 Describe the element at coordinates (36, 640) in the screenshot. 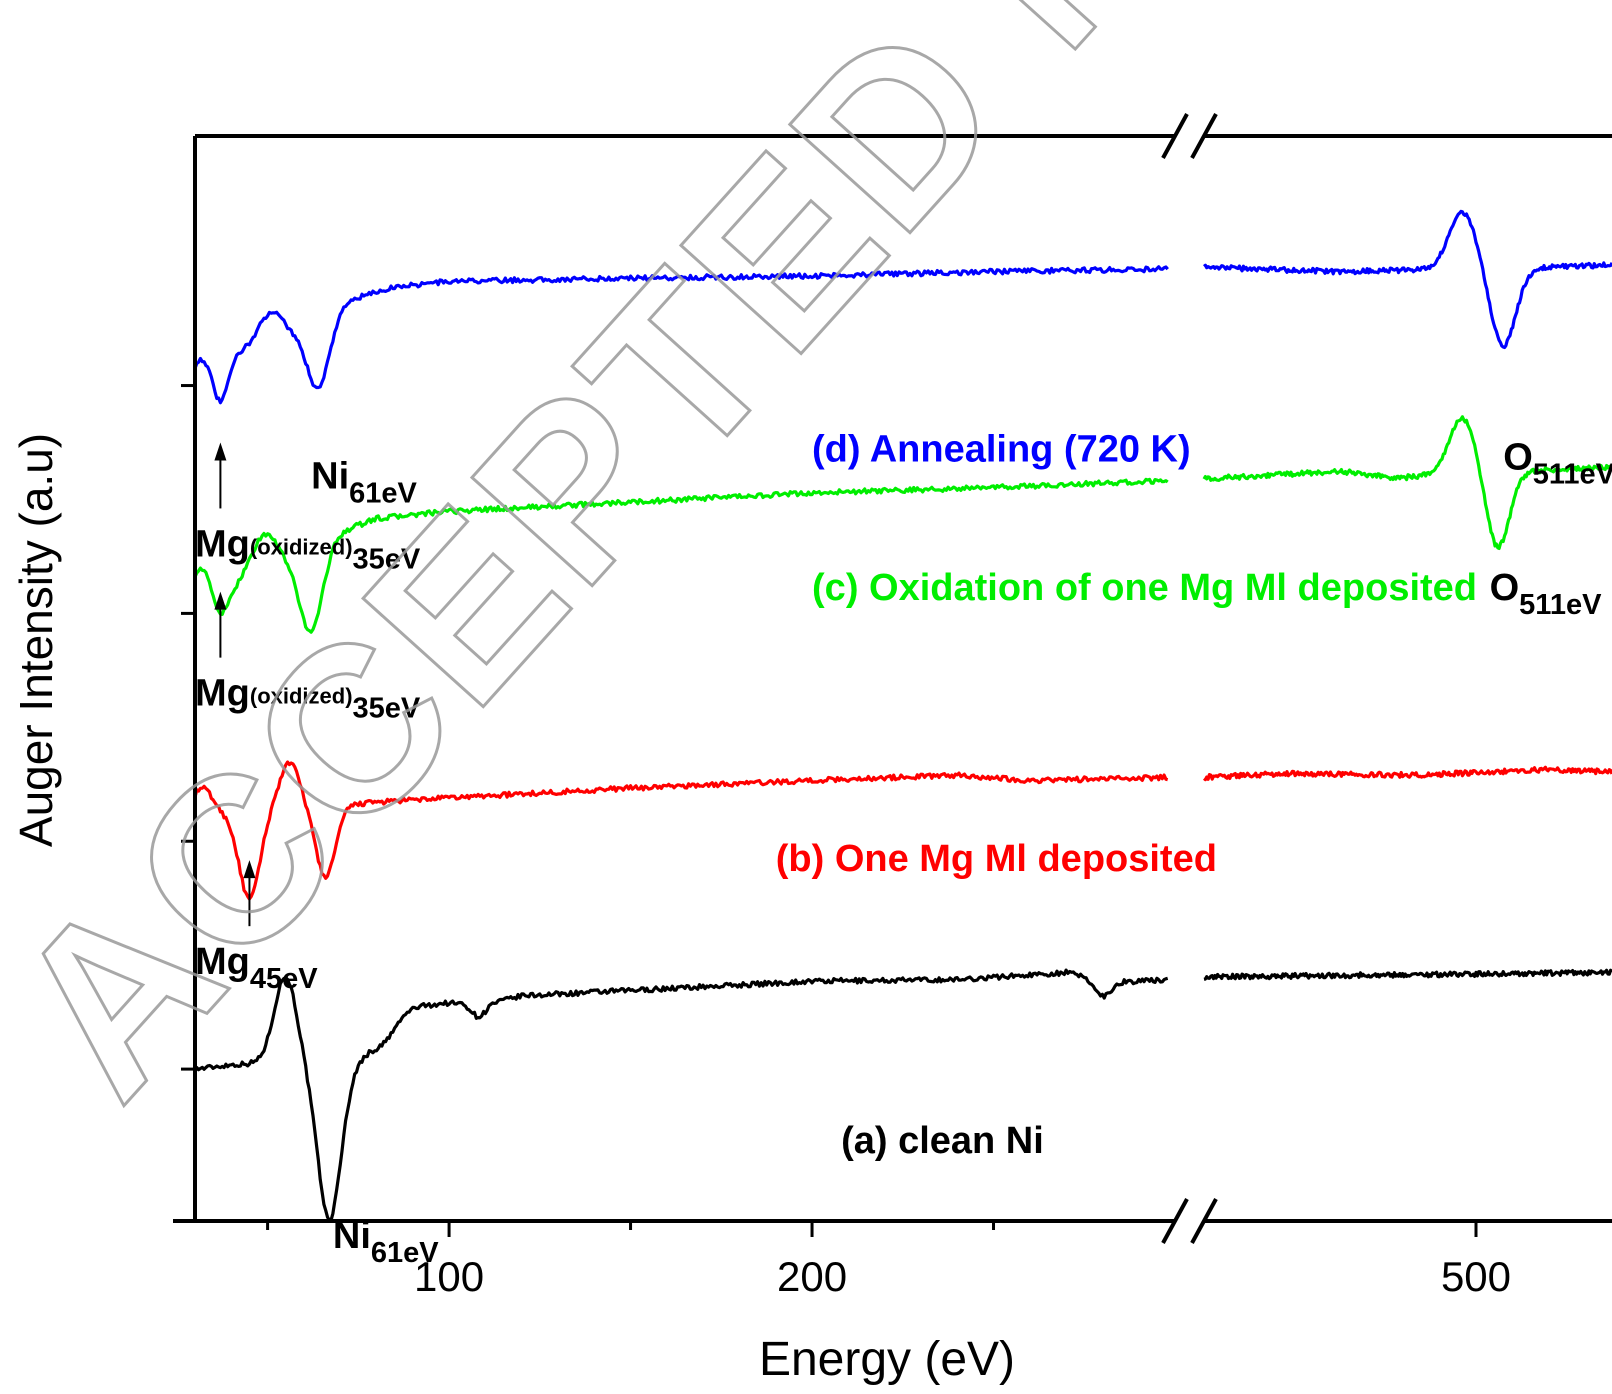

I see `y-axis-label: Auger Intensity (a.u)` at that location.